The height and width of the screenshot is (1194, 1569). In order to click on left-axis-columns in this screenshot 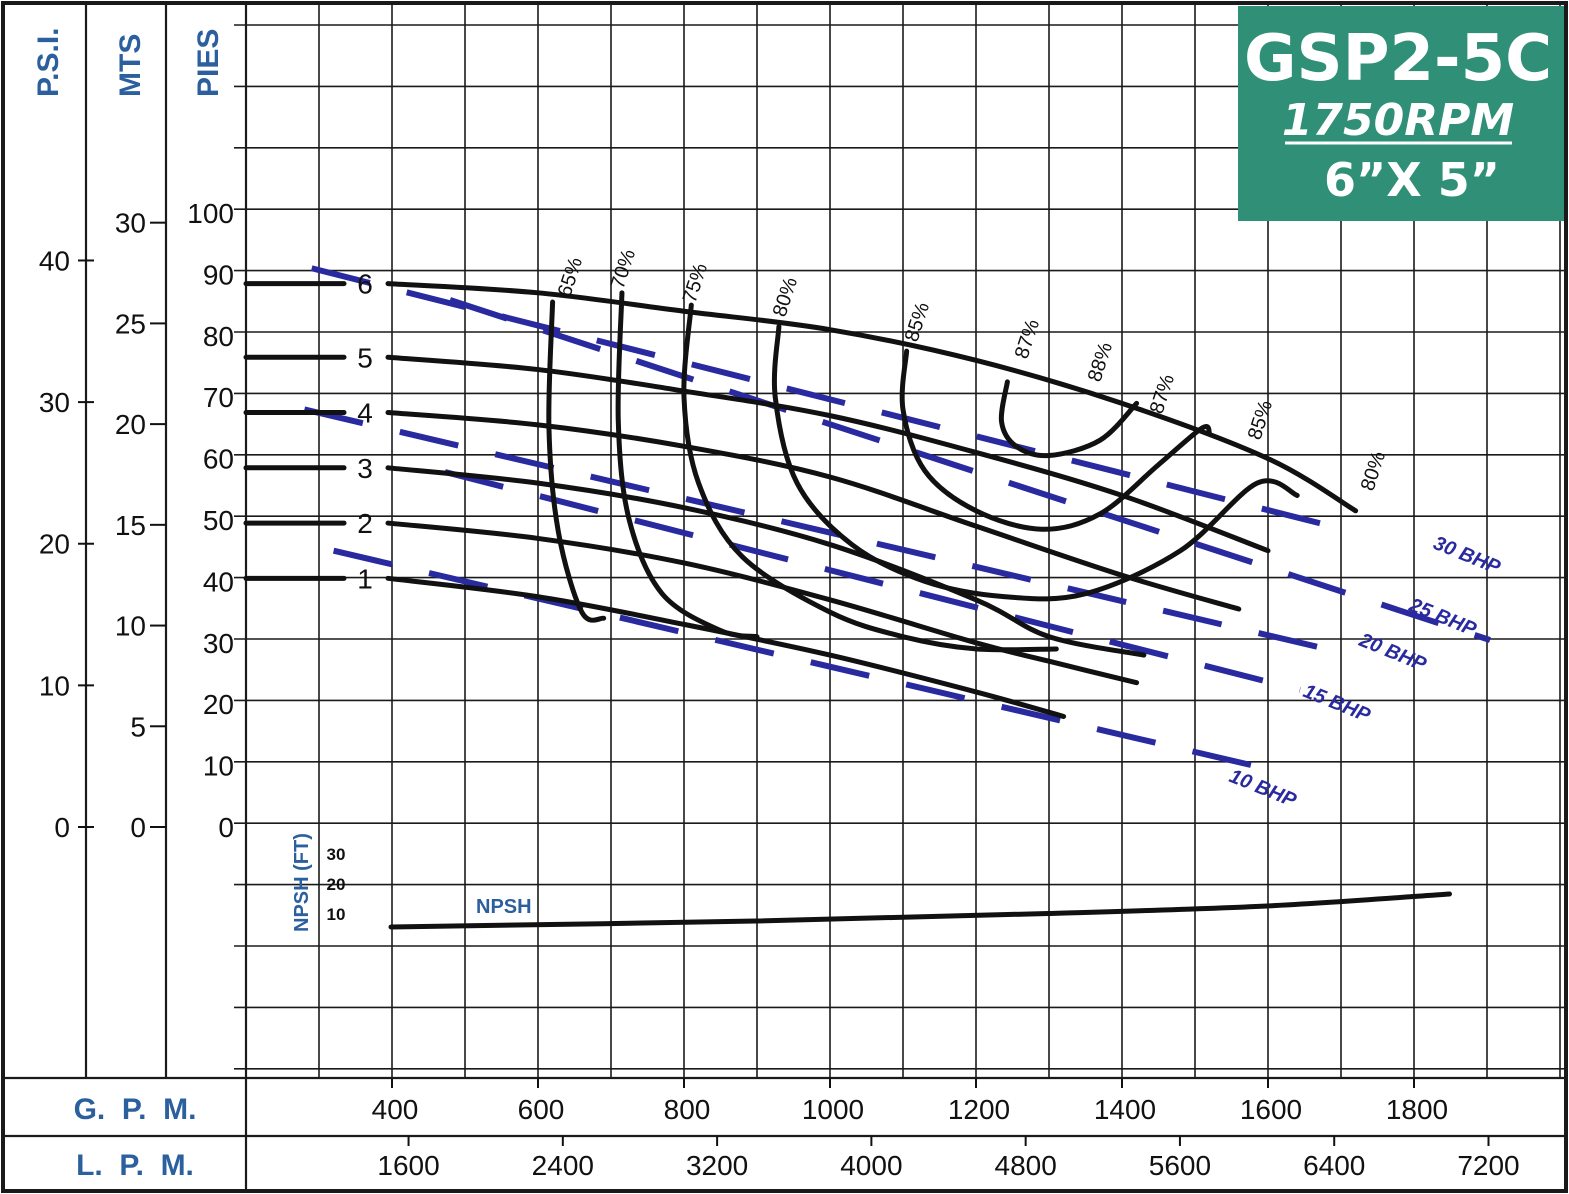, I will do `click(166, 597)`.